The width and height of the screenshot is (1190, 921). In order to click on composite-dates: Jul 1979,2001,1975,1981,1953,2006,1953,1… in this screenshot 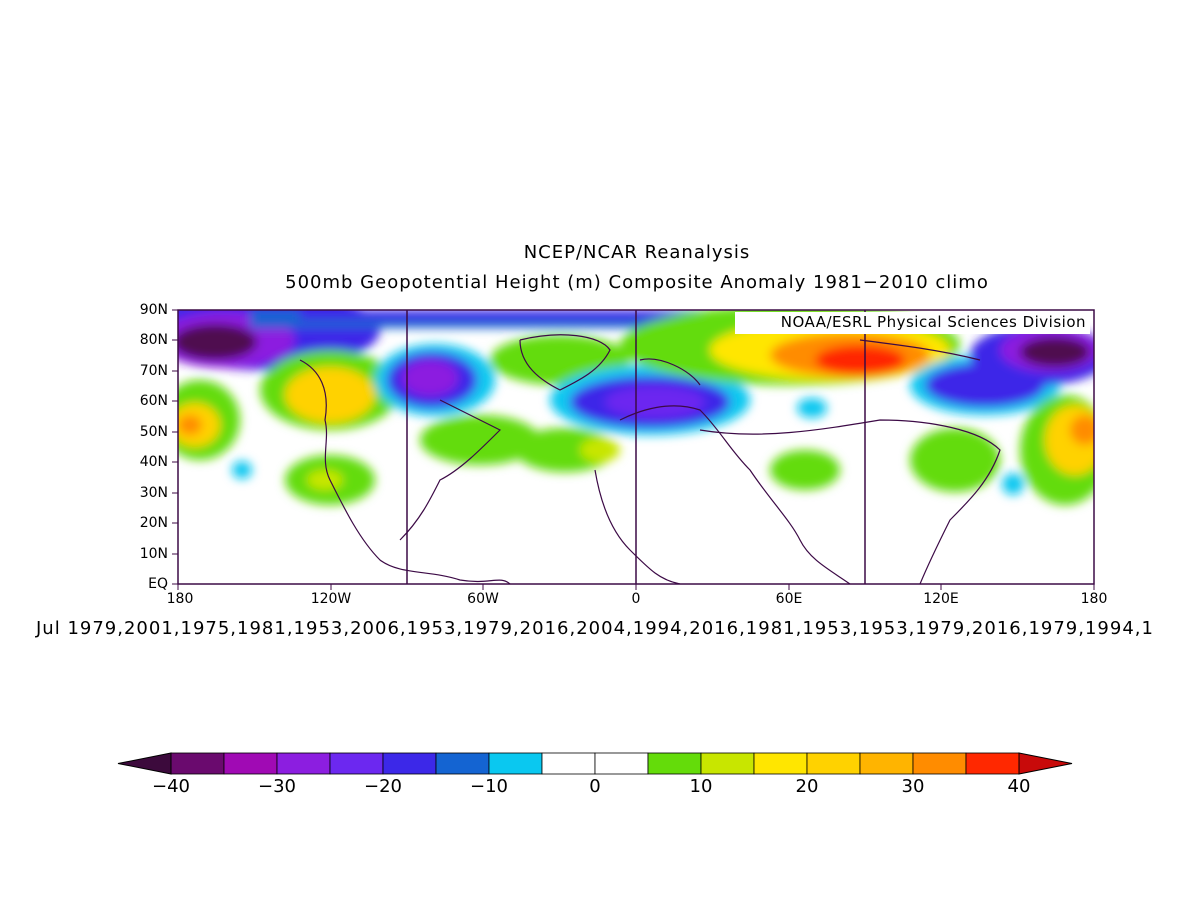, I will do `click(595, 628)`.